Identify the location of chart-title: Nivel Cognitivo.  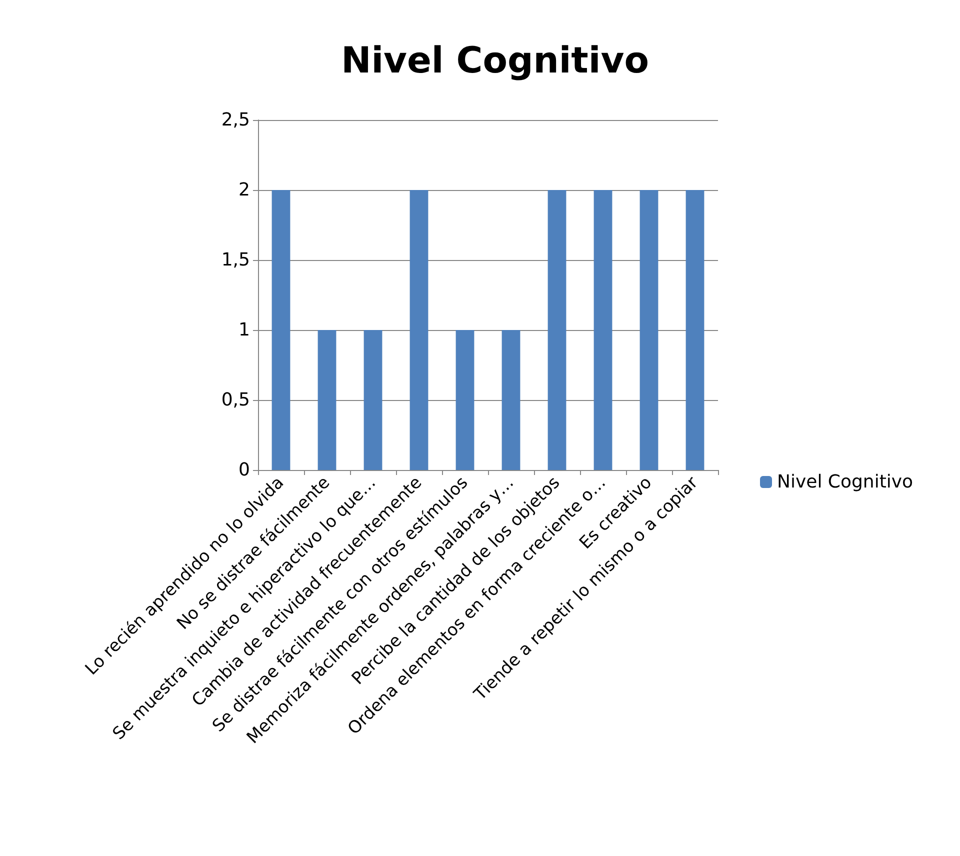
(495, 61).